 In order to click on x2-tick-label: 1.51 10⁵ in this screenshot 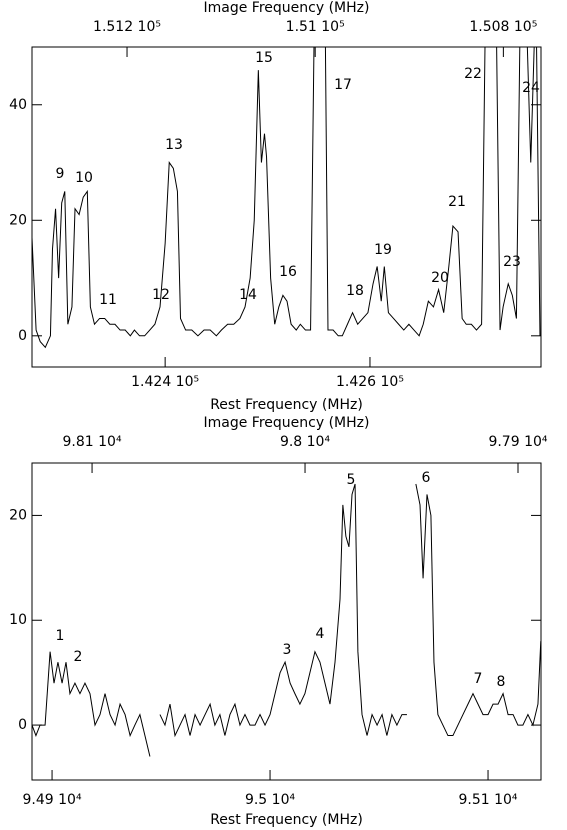, I will do `click(315, 27)`.